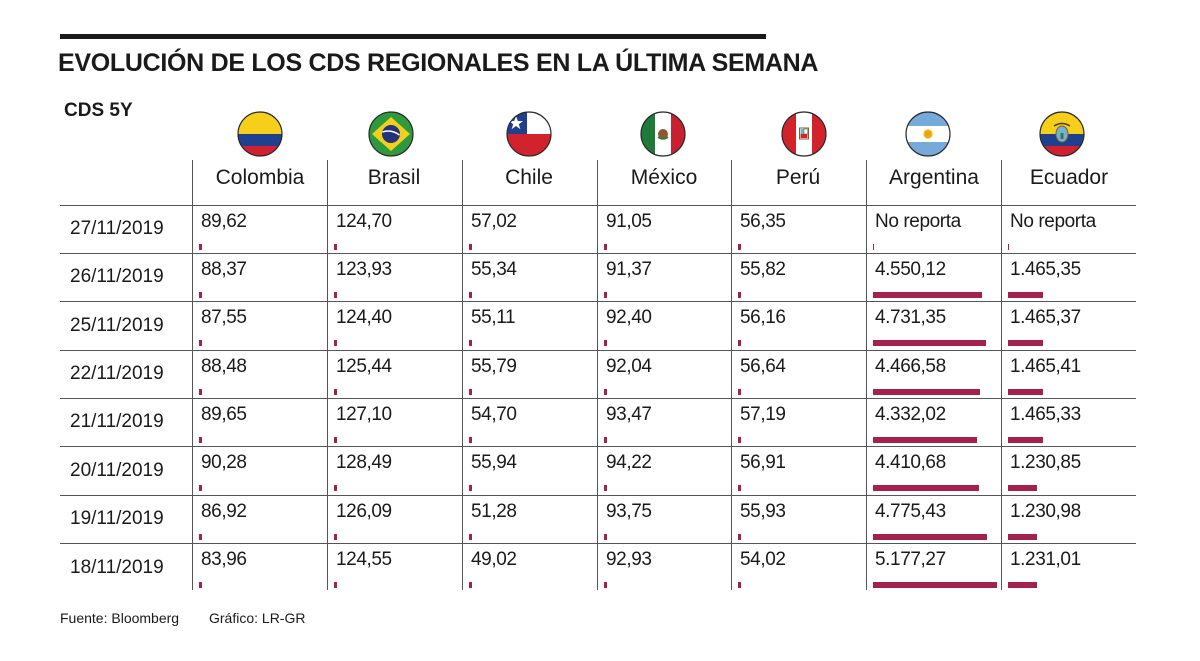 Image resolution: width=1200 pixels, height=661 pixels. I want to click on column-header-colombia: Colombia, so click(260, 177).